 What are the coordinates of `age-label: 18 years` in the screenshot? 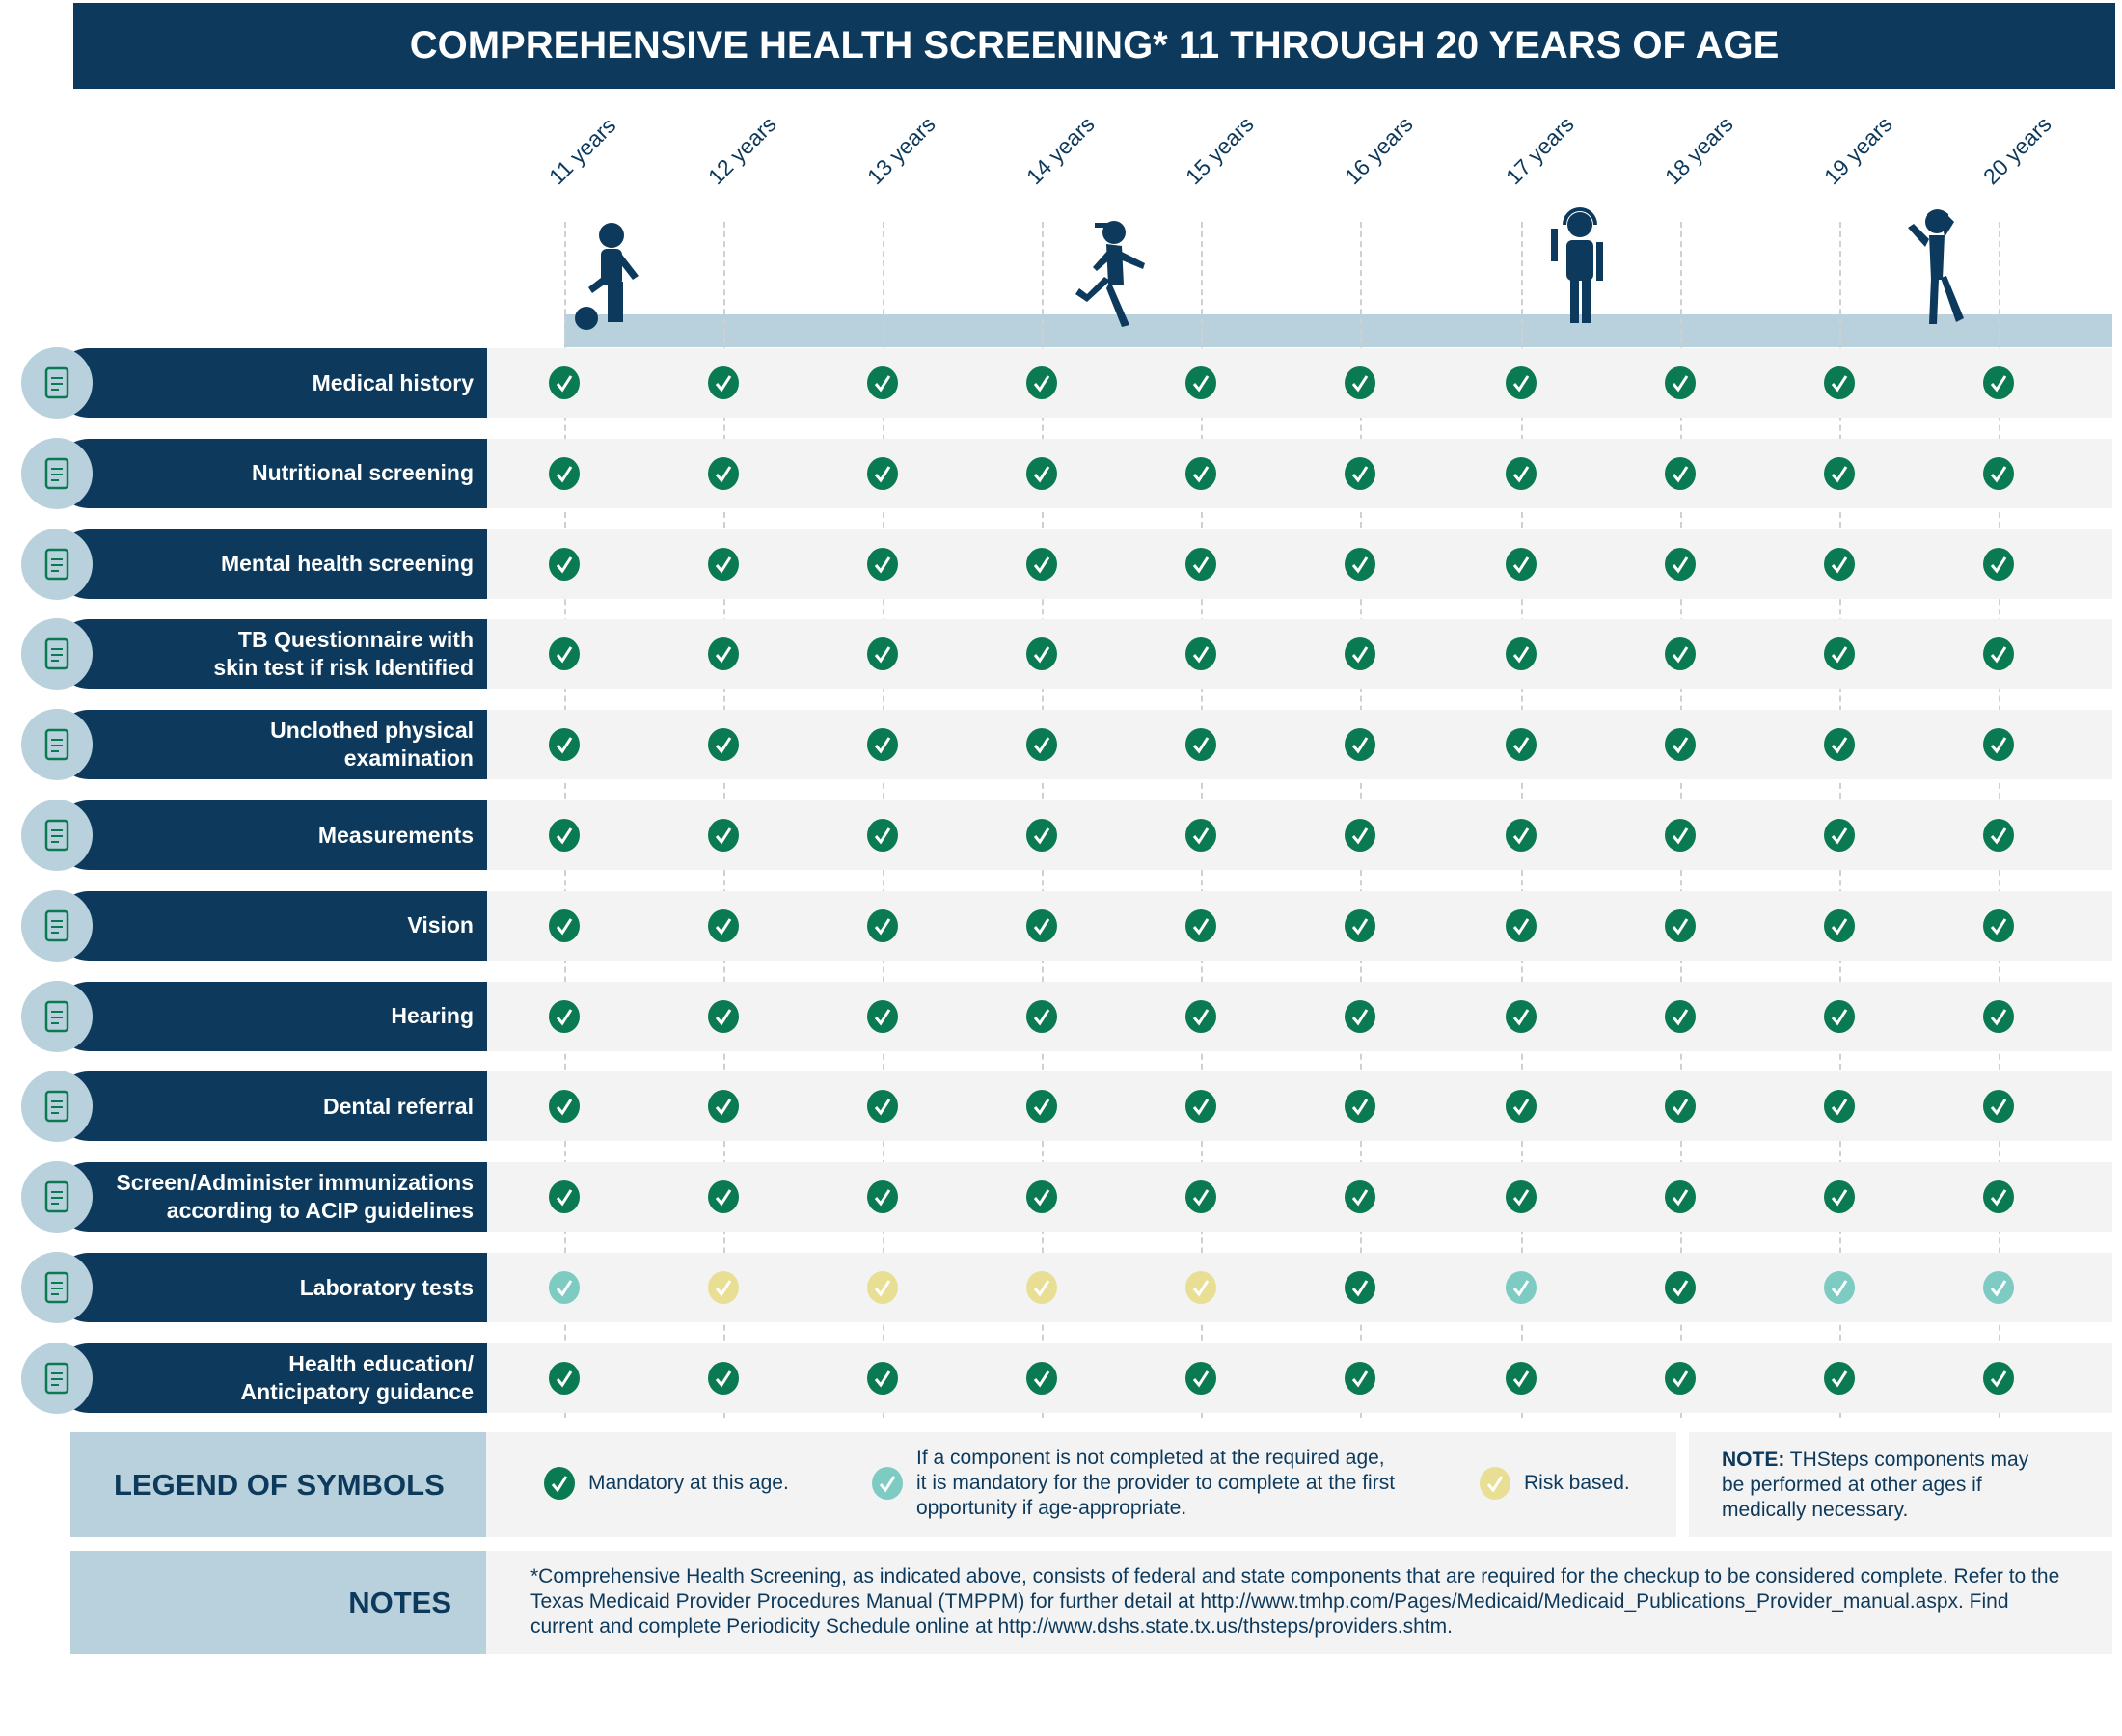 It's located at (1699, 150).